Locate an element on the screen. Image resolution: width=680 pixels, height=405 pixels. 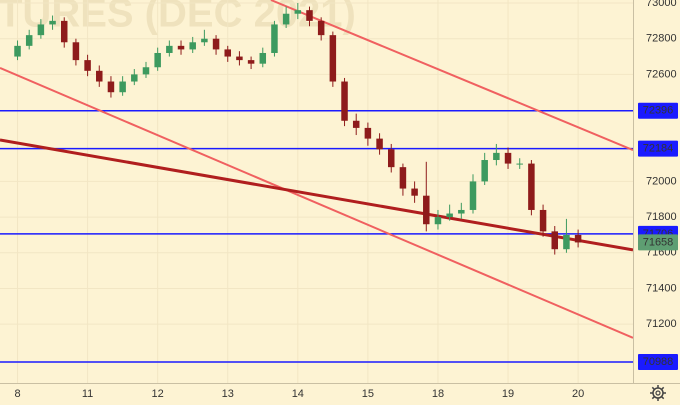
x-tick-label: 14 is located at coordinates (298, 394).